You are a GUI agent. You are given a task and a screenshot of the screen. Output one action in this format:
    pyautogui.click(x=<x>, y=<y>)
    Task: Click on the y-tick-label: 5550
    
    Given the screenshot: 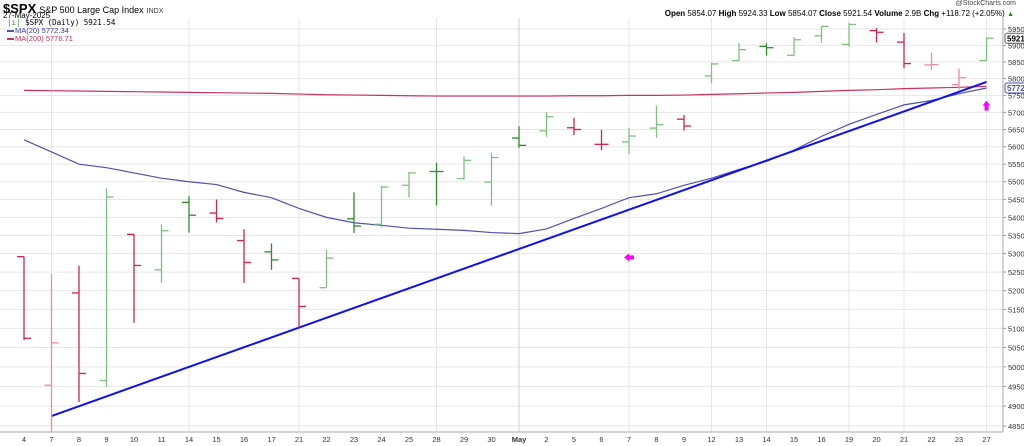 What is the action you would take?
    pyautogui.click(x=1016, y=164)
    